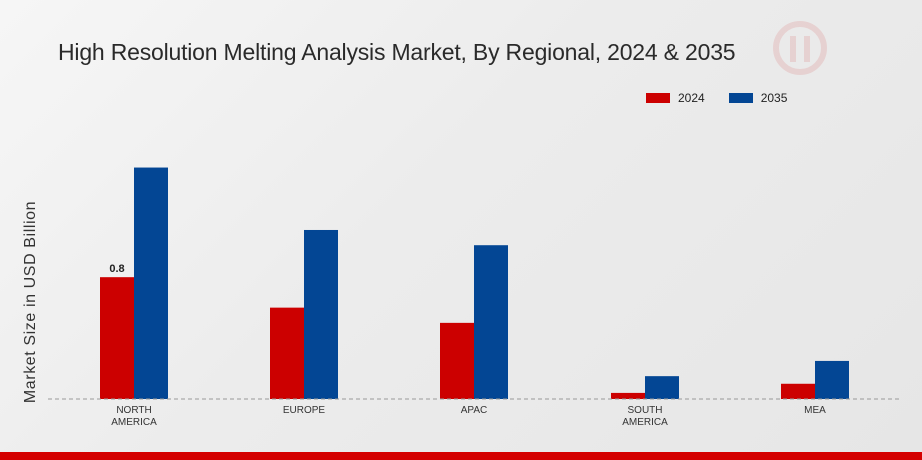  Describe the element at coordinates (740, 98) in the screenshot. I see `legend-swatch-2035` at that location.